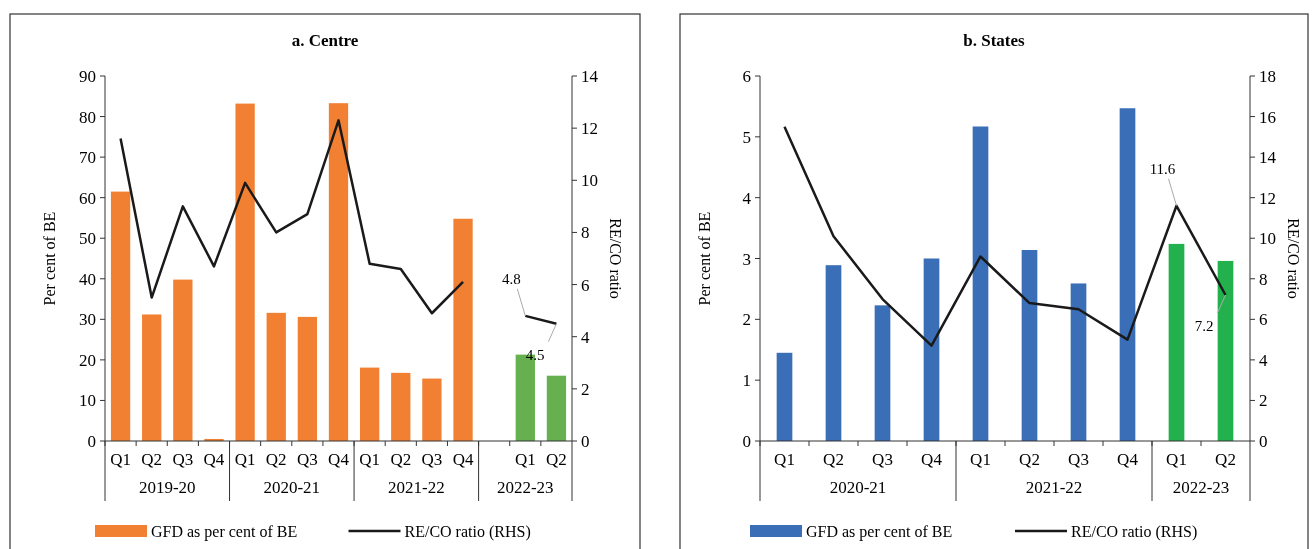 The width and height of the screenshot is (1312, 549). What do you see at coordinates (746, 259) in the screenshot?
I see `y-tick-label: 3` at bounding box center [746, 259].